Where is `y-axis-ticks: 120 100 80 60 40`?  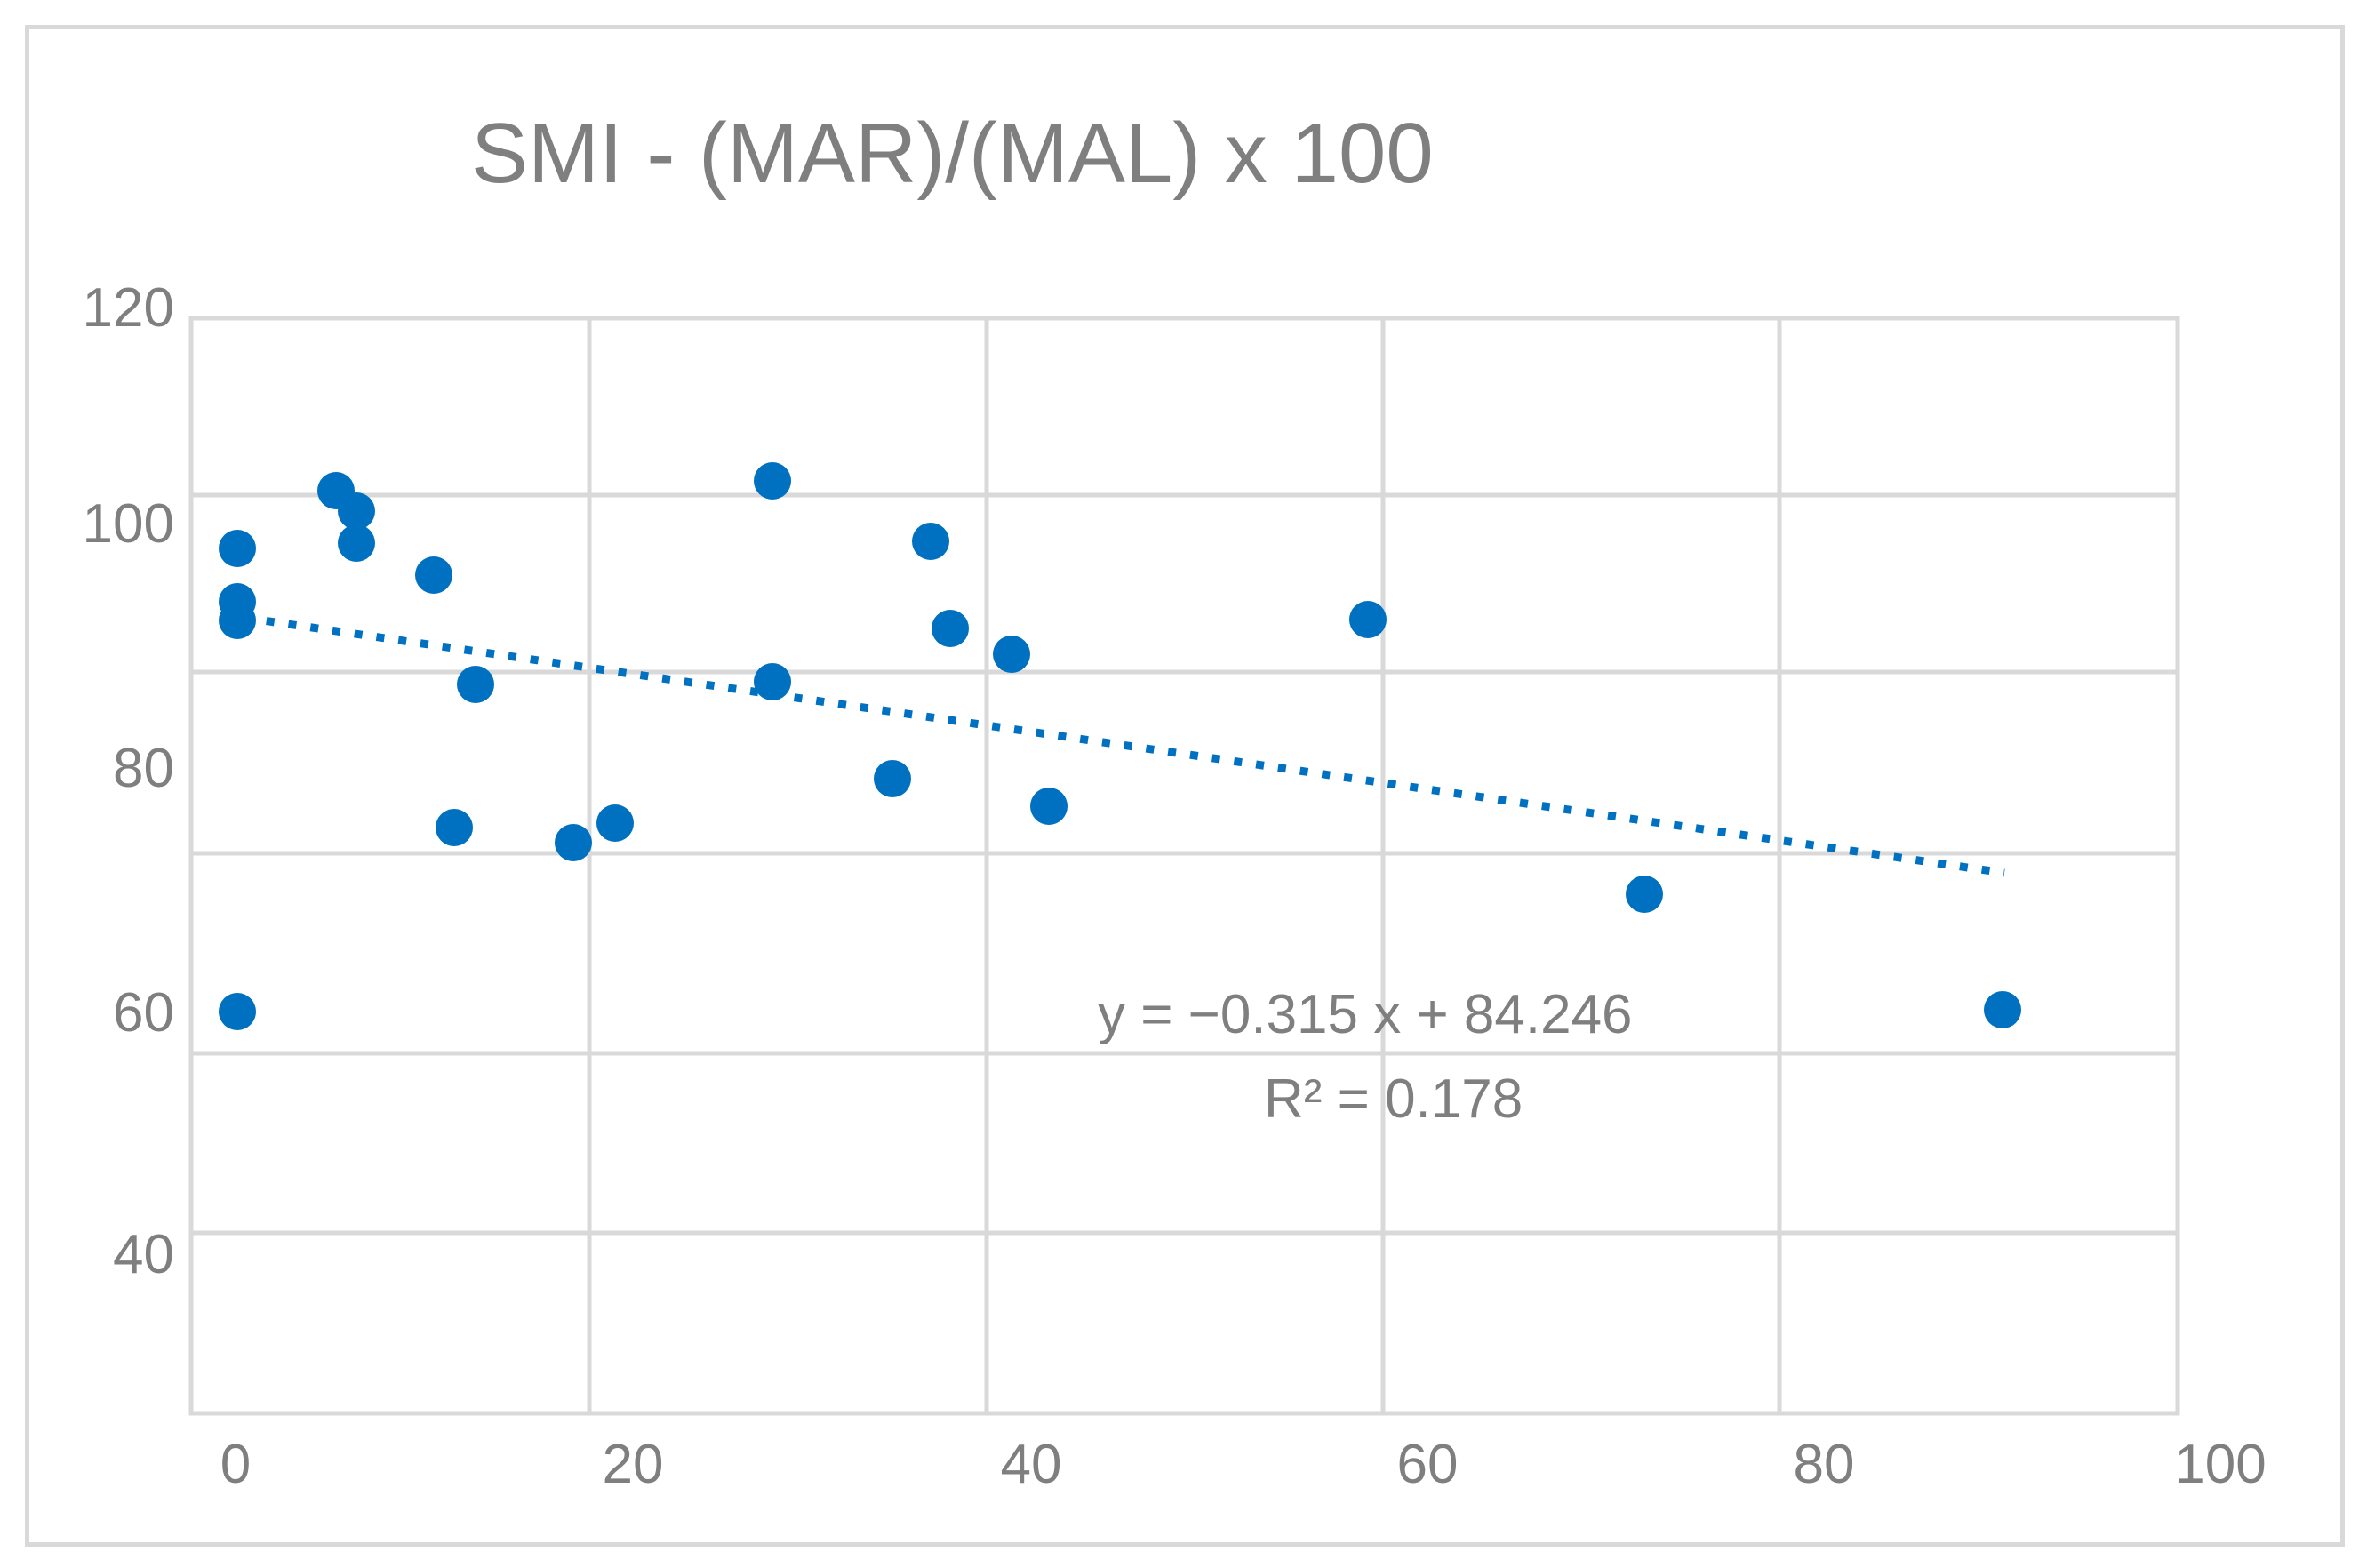 y-axis-ticks: 120 100 80 60 40 is located at coordinates (128, 781).